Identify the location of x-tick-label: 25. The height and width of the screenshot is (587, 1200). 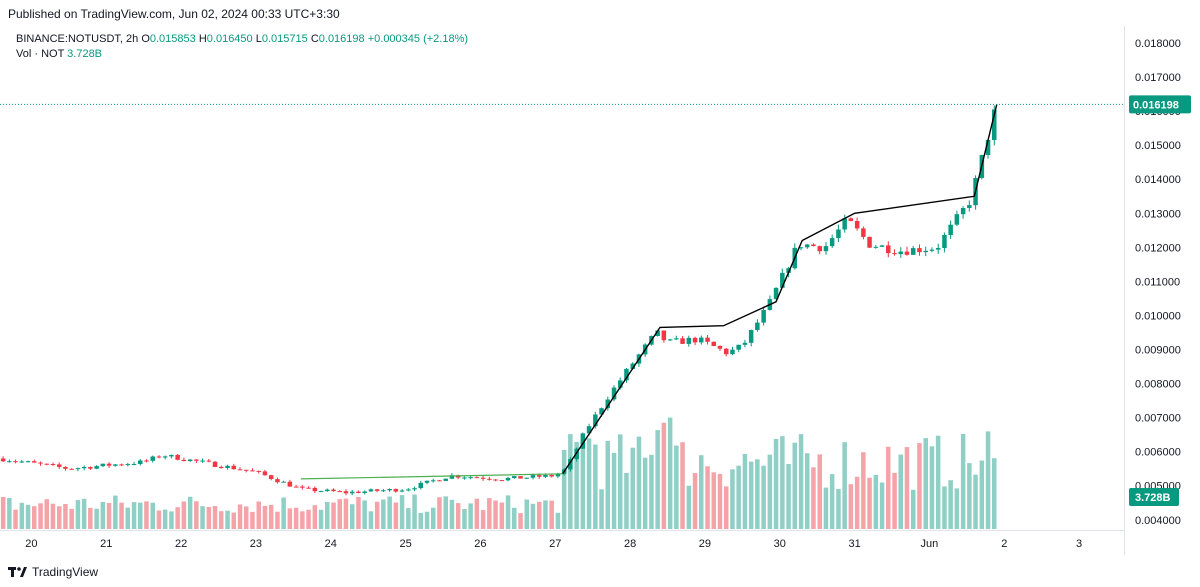
(405, 544).